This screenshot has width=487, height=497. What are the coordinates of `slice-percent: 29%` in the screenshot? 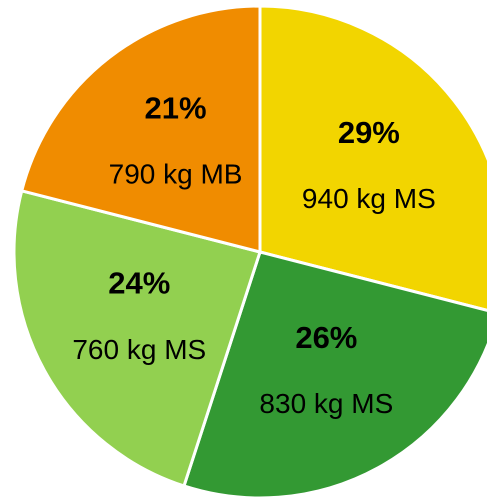 It's located at (369, 132).